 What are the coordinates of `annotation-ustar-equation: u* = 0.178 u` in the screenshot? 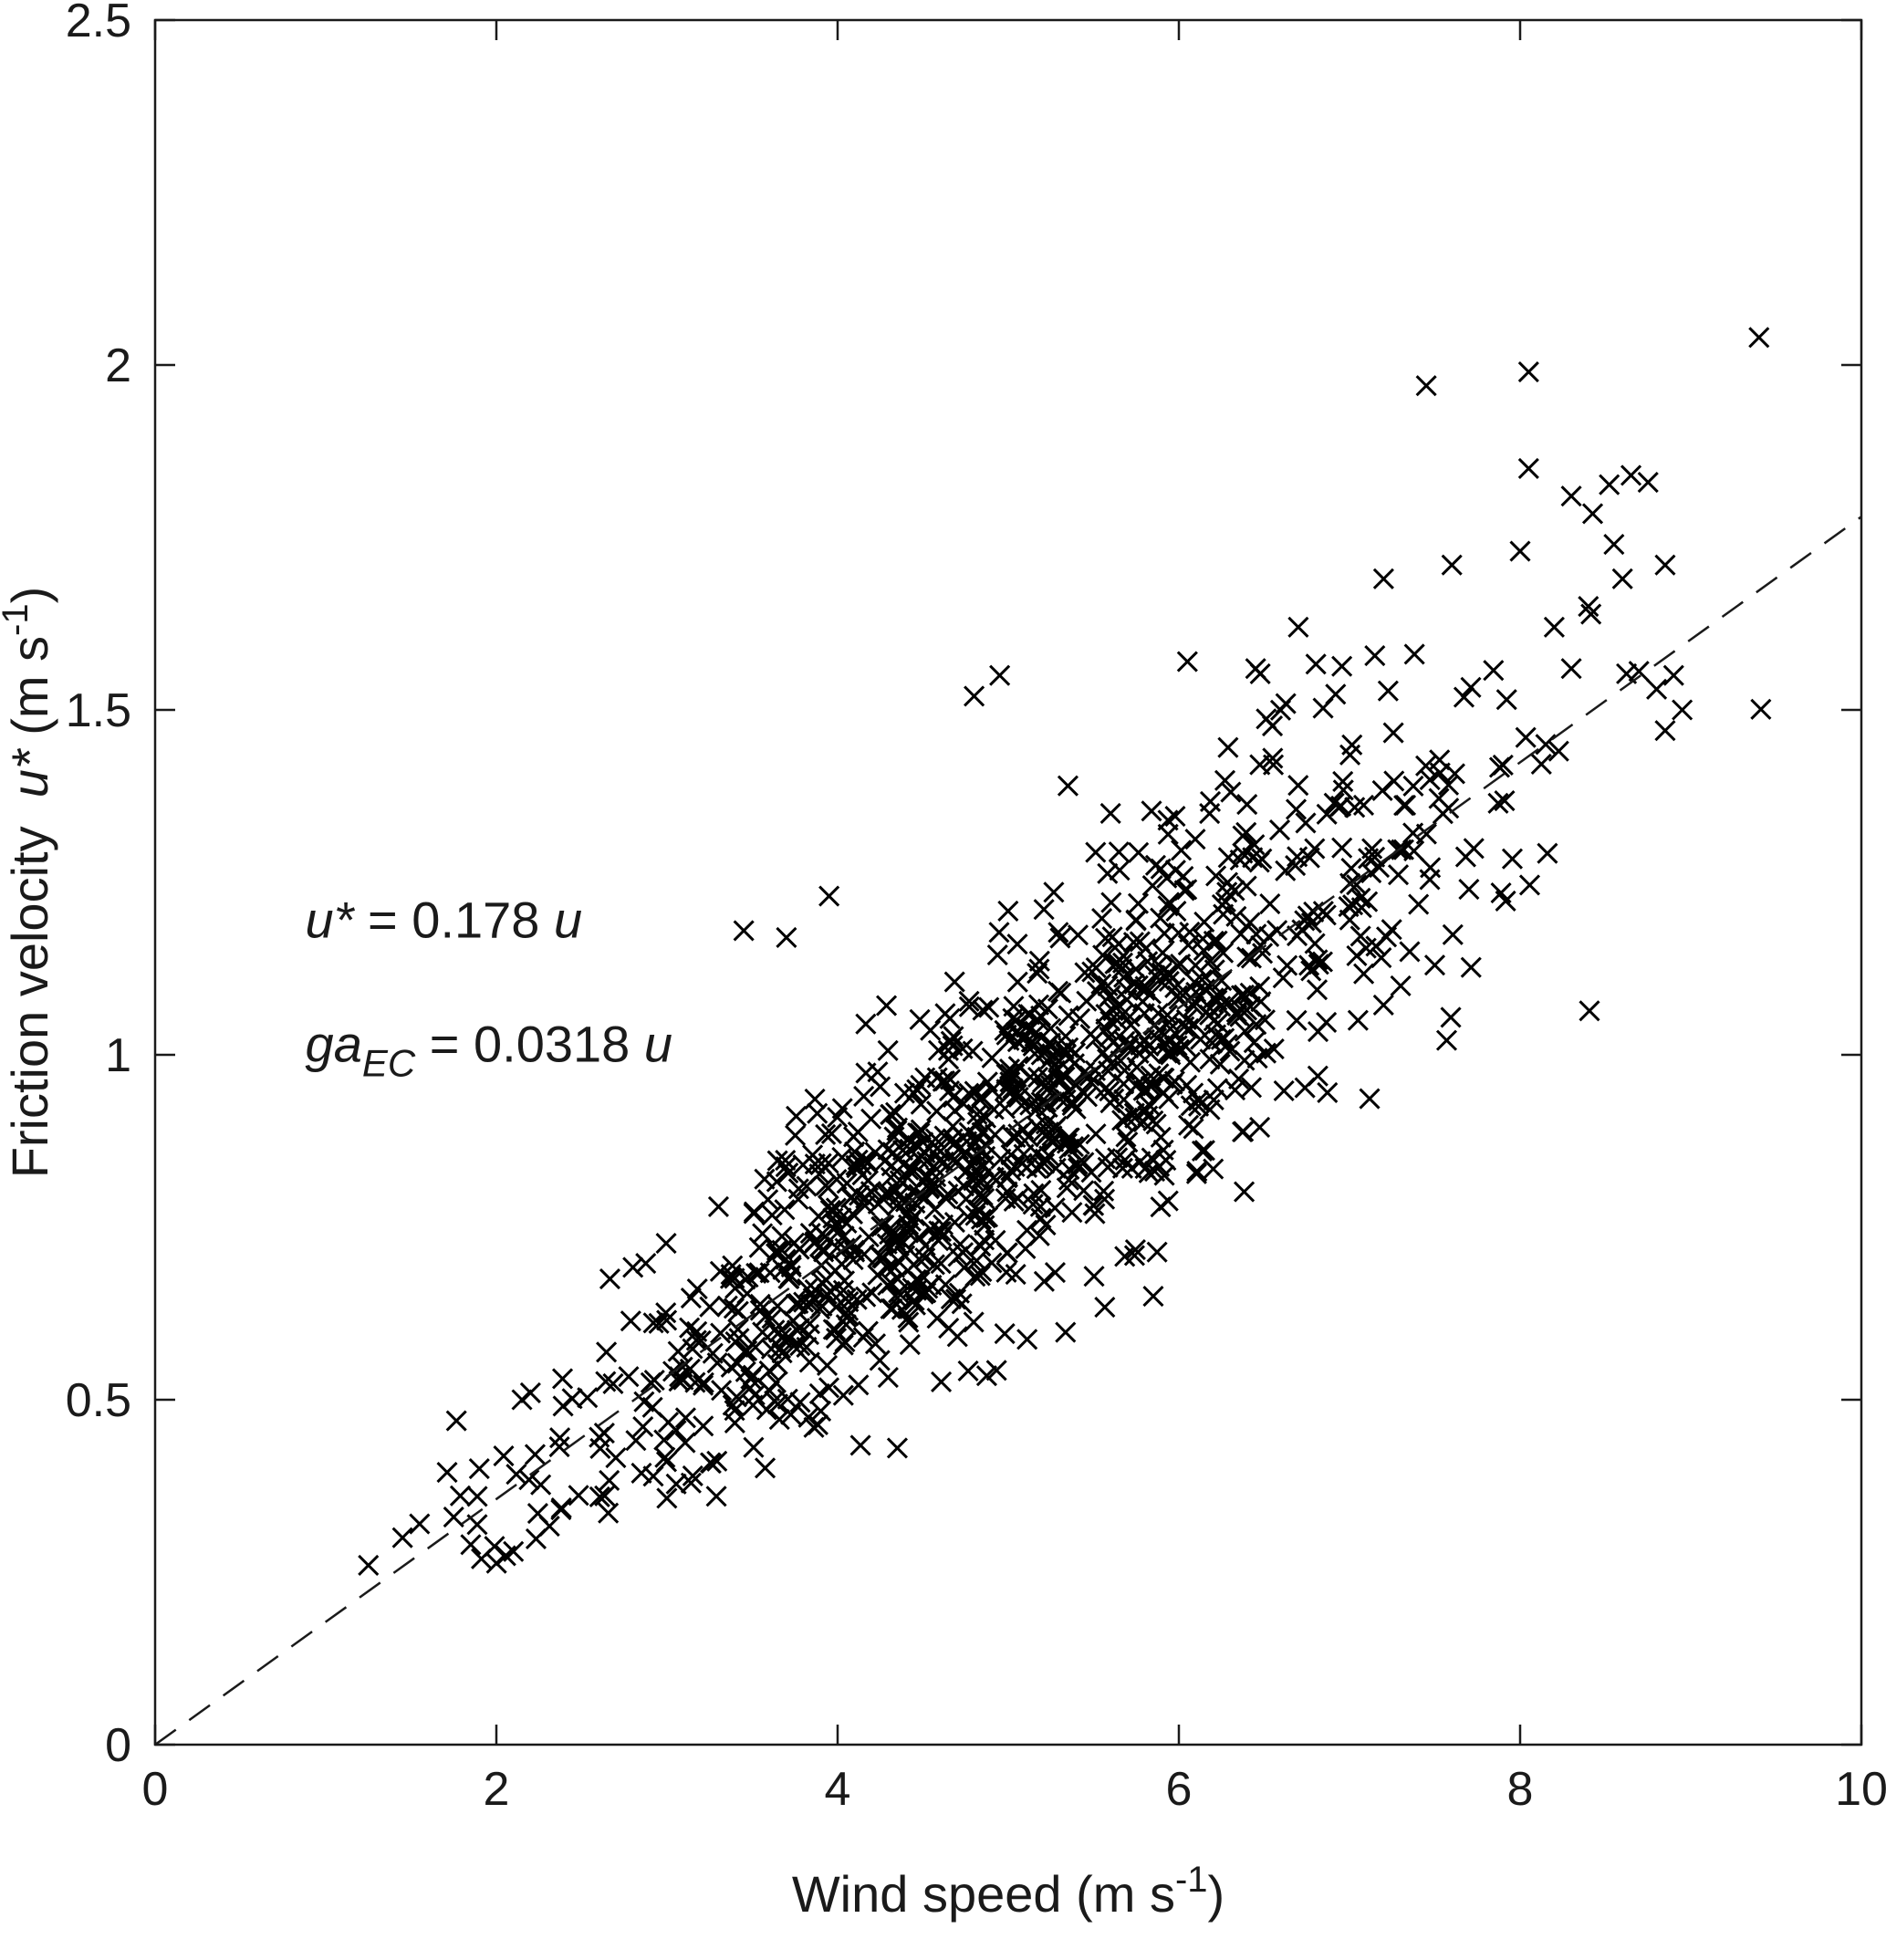 It's located at (444, 920).